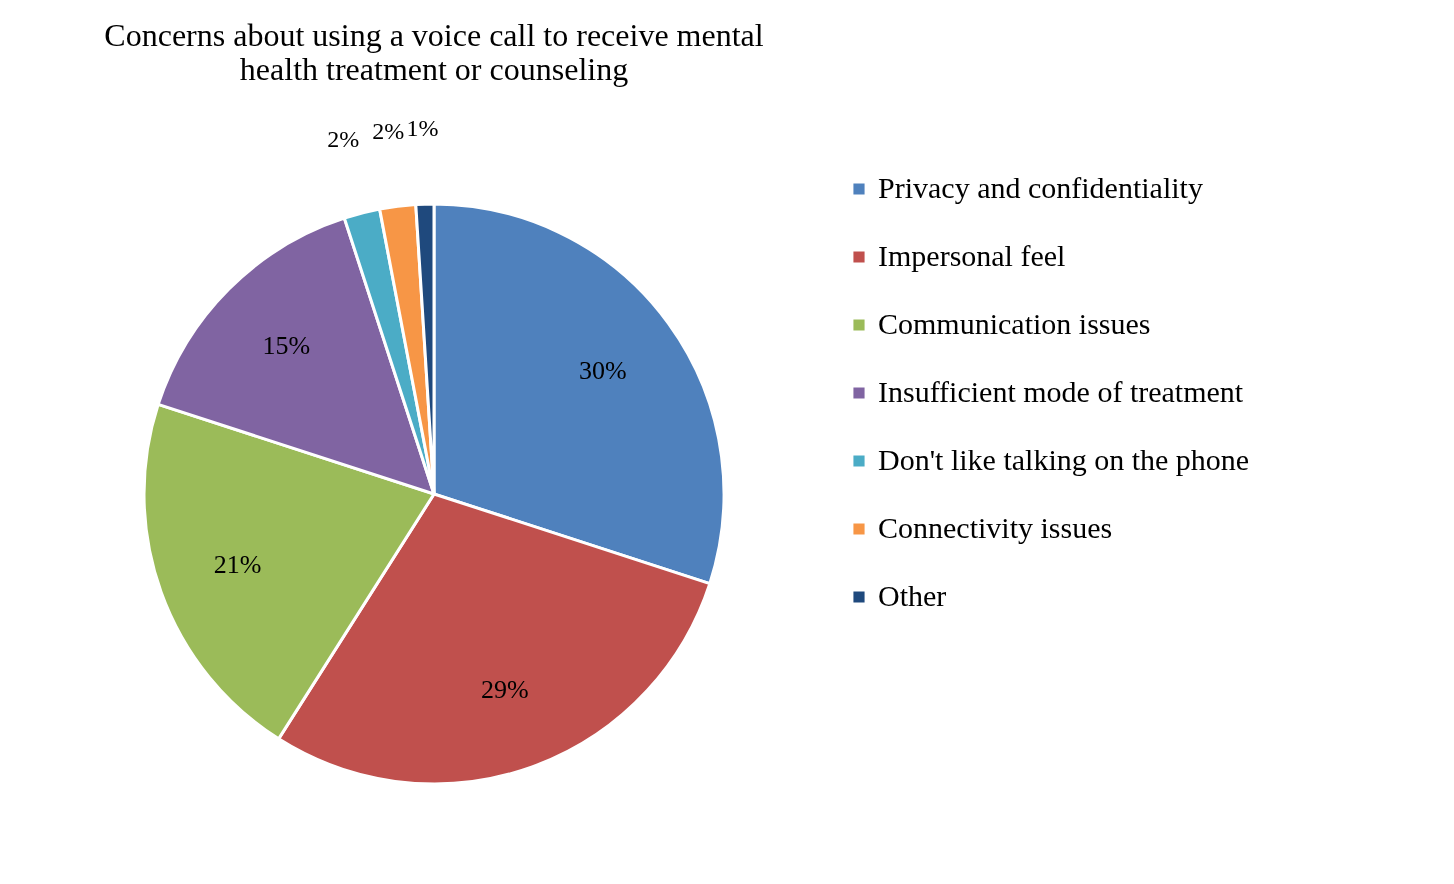 The image size is (1454, 884). Describe the element at coordinates (286, 346) in the screenshot. I see `data-label: 15%` at that location.